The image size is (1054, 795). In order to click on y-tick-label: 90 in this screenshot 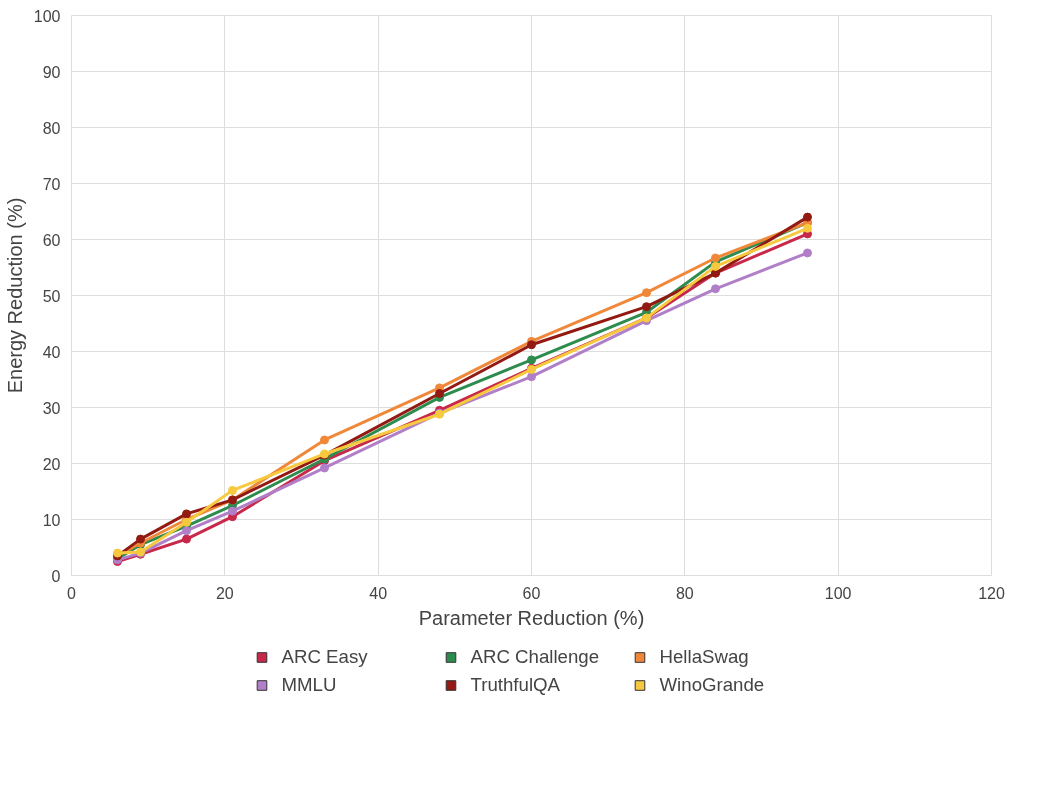, I will do `click(51, 72)`.